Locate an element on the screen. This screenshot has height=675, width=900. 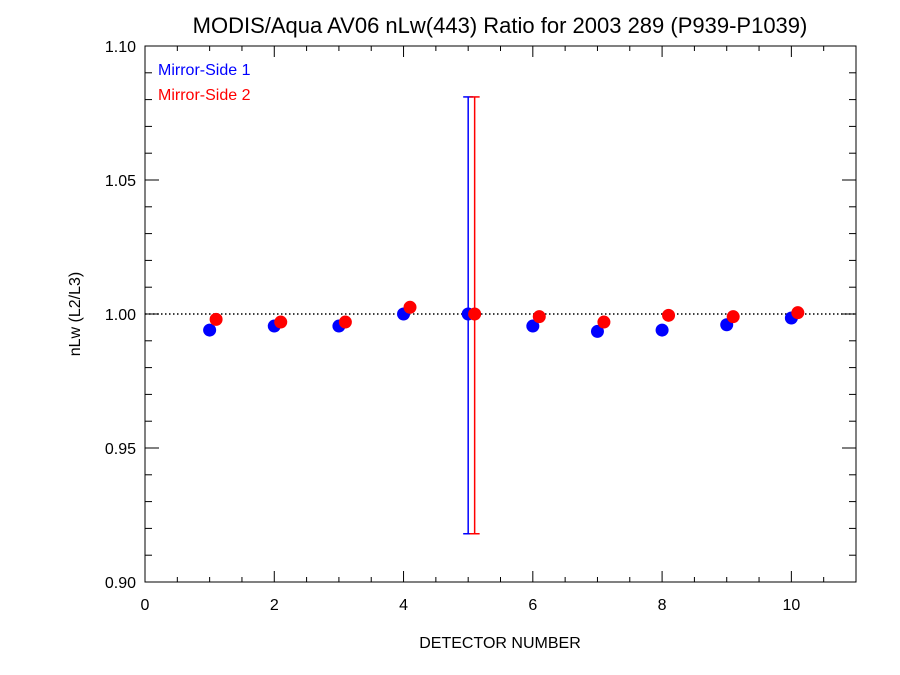
x-tick-label: 2 is located at coordinates (274, 605).